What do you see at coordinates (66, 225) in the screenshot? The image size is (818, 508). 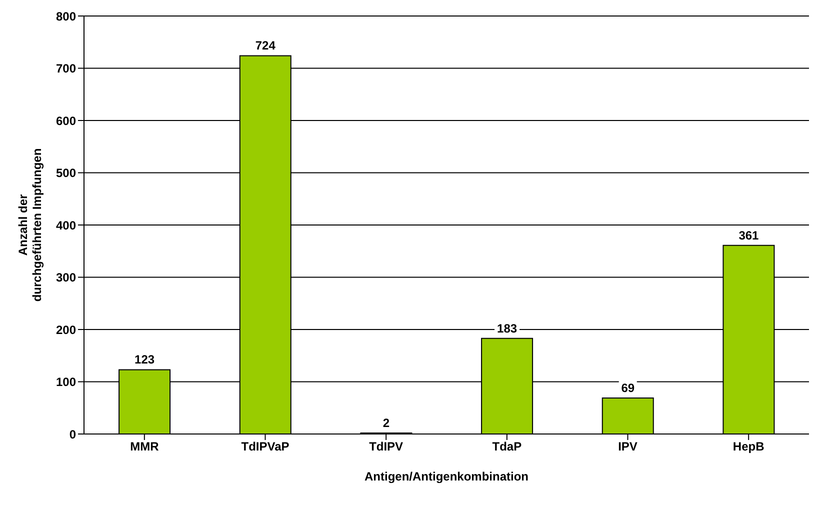 I see `y-tick-label: 400` at bounding box center [66, 225].